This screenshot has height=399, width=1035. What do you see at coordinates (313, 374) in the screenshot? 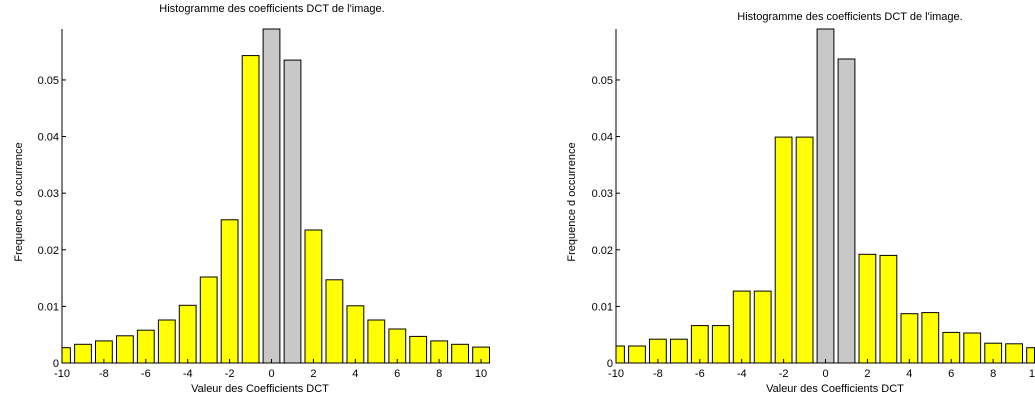
I see `left-x-tick-label-6: 2` at bounding box center [313, 374].